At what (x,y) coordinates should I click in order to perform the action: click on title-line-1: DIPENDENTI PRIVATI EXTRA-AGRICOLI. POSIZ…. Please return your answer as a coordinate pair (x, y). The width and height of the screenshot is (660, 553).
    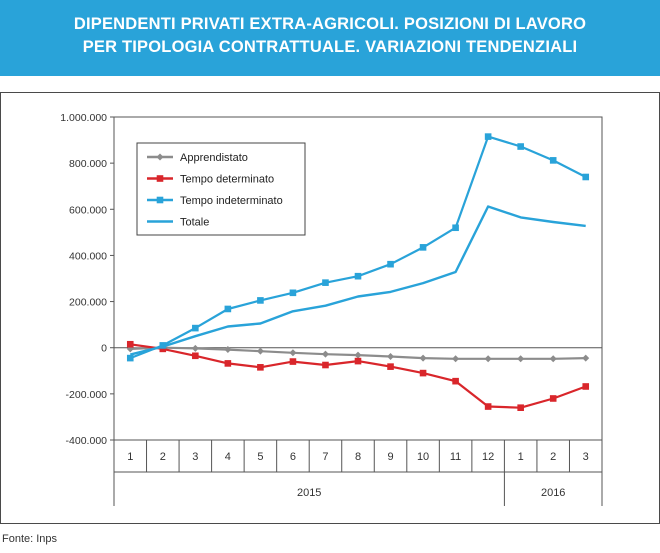
    Looking at the image, I should click on (330, 24).